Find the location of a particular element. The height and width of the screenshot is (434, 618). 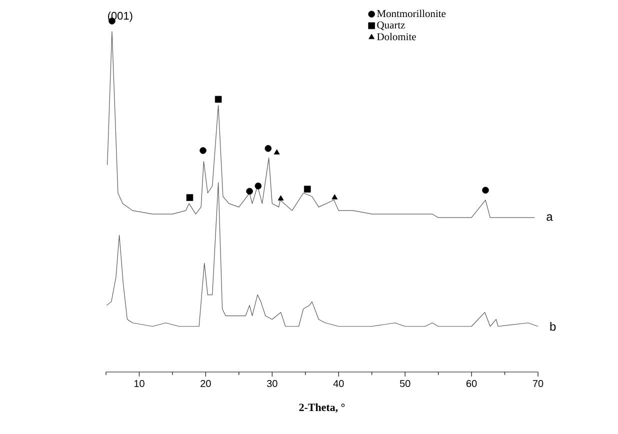

x-tick-label: 20 is located at coordinates (205, 384).